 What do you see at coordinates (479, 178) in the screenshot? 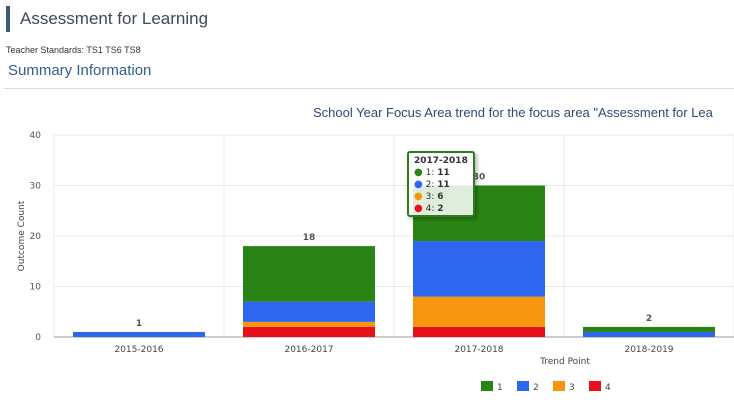
I see `bar-total-label: 30` at bounding box center [479, 178].